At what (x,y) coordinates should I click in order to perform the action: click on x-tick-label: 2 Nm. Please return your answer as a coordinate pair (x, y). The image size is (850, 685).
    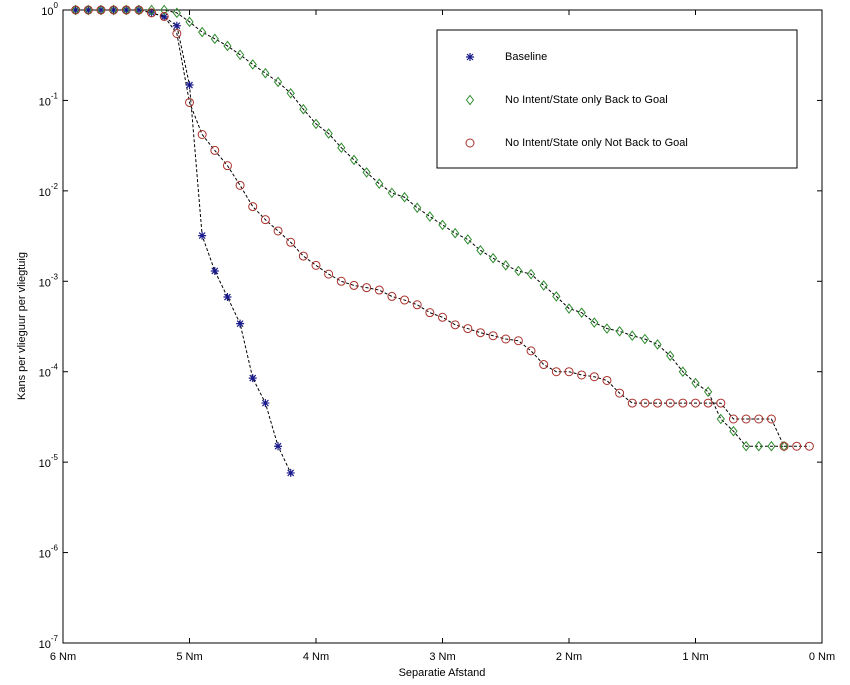
    Looking at the image, I should click on (569, 657).